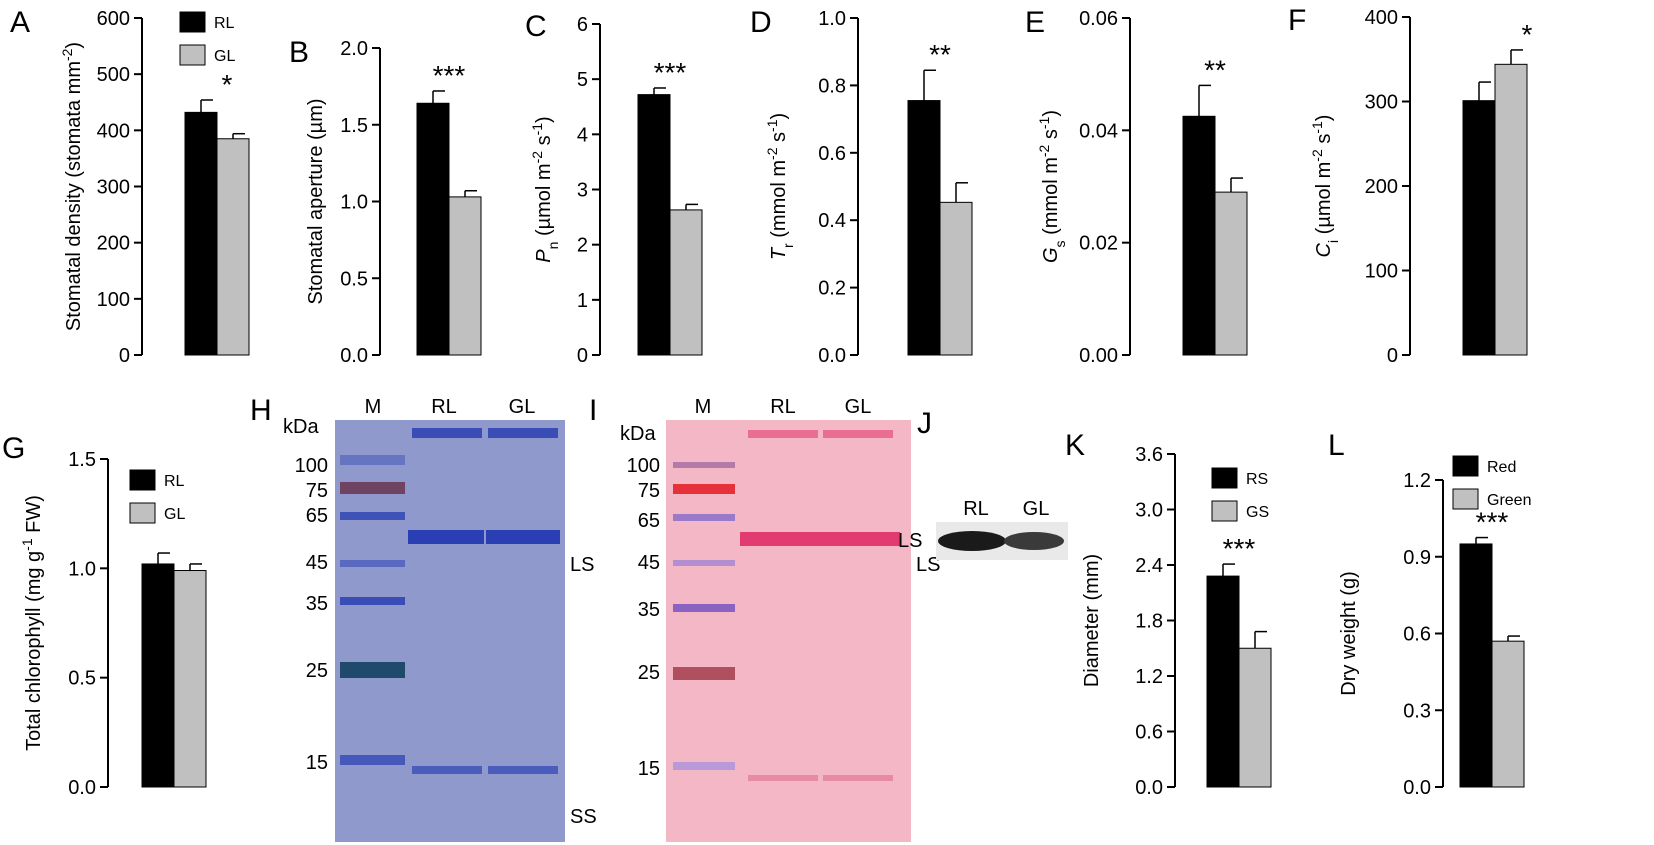  What do you see at coordinates (832, 86) in the screenshot?
I see `y-tick-label: 0.8` at bounding box center [832, 86].